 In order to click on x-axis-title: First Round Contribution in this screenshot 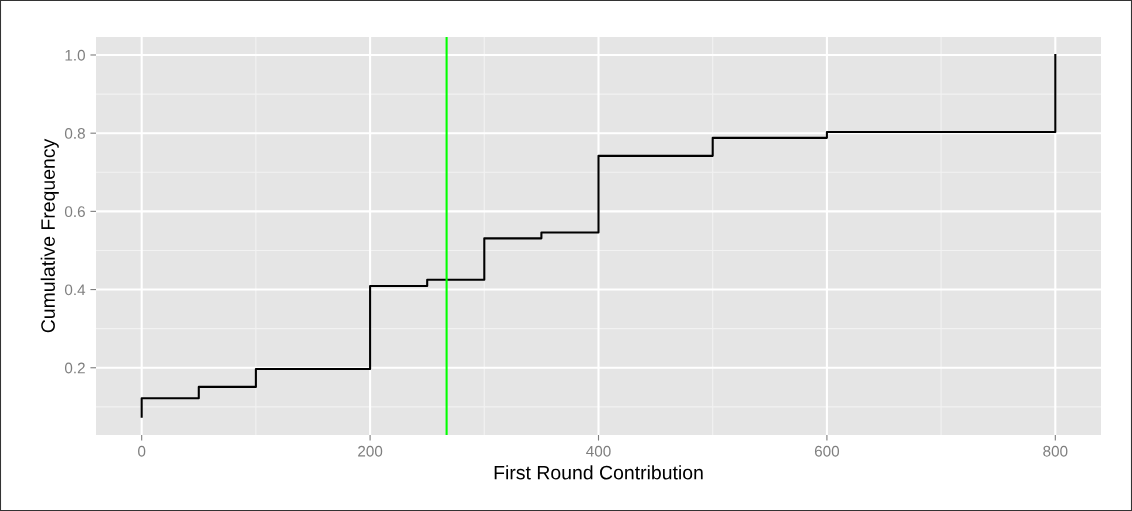, I will do `click(598, 472)`.